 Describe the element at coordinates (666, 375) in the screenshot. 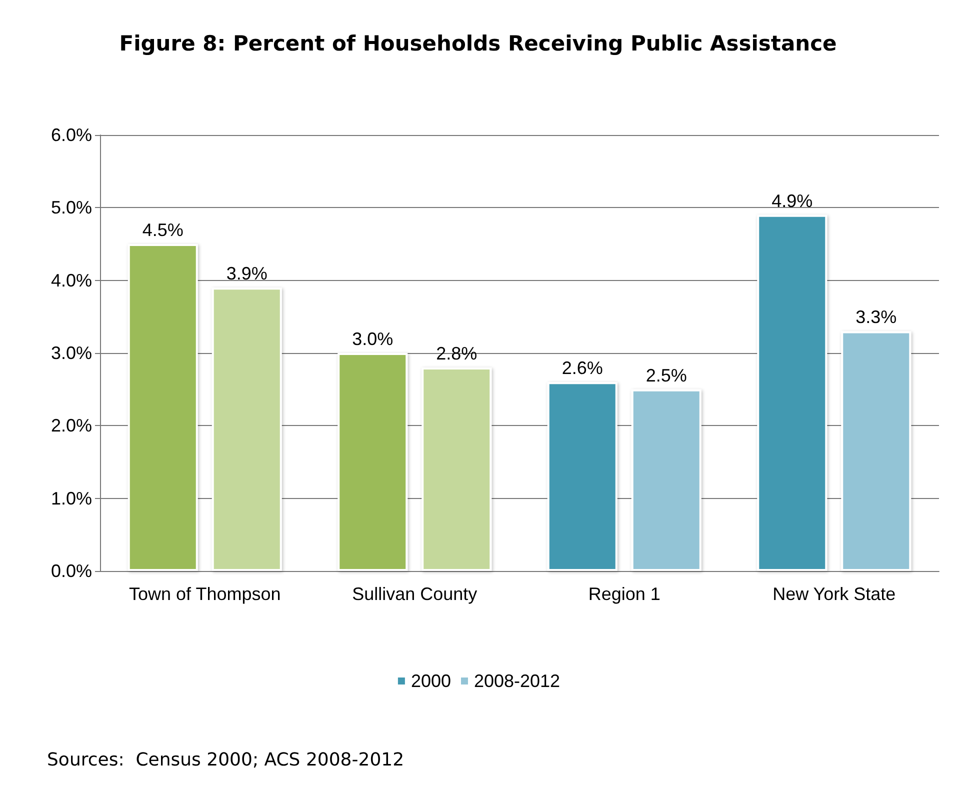

I see `data-label: 2.5%` at that location.